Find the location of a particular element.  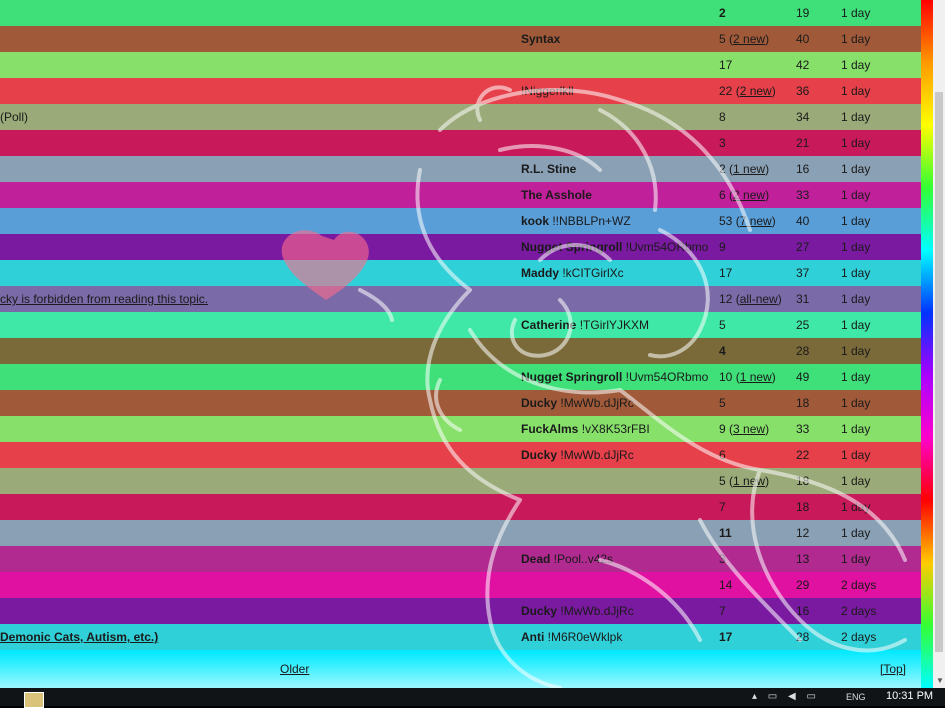

reply-count: 2 (1 new) is located at coordinates (744, 169).